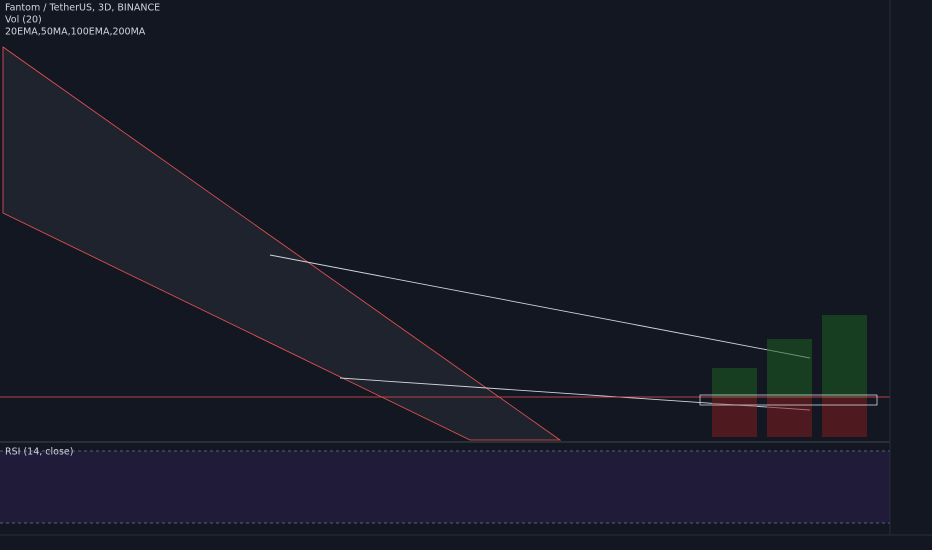  What do you see at coordinates (39, 452) in the screenshot?
I see `rsi-label: RSI (14, close)` at bounding box center [39, 452].